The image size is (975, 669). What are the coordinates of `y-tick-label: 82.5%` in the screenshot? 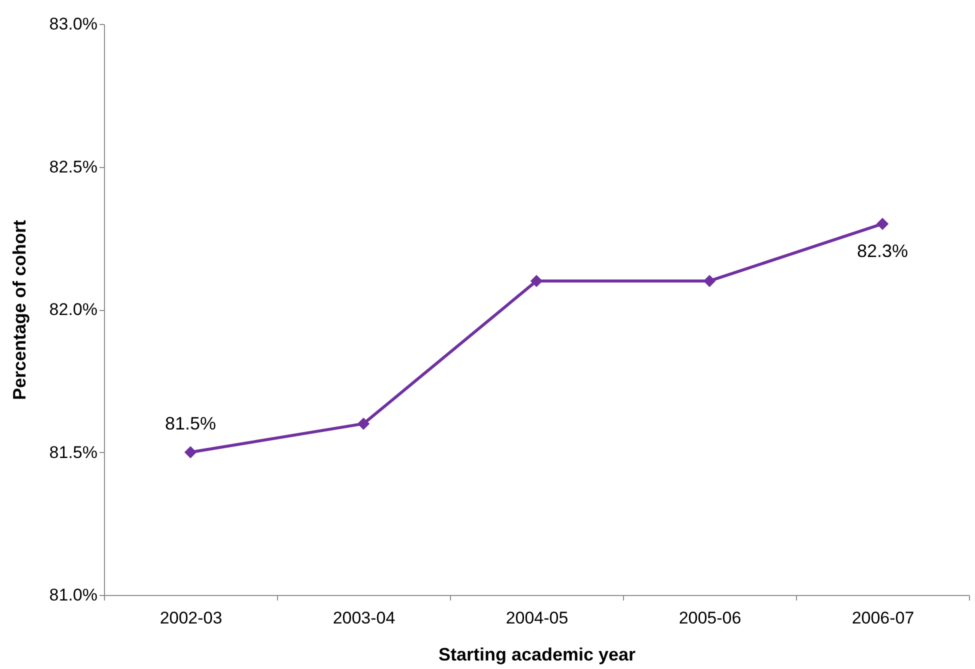 It's located at (73, 166).